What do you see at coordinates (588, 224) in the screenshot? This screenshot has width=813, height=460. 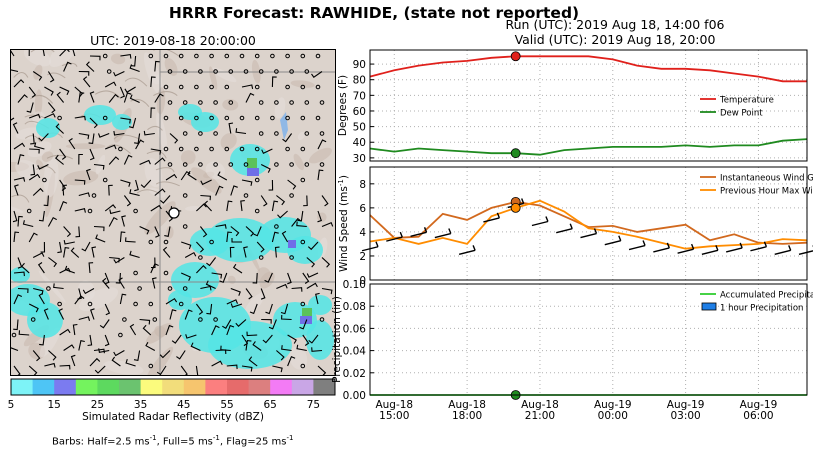 I see `series-line-previous-hour-max-wind` at bounding box center [588, 224].